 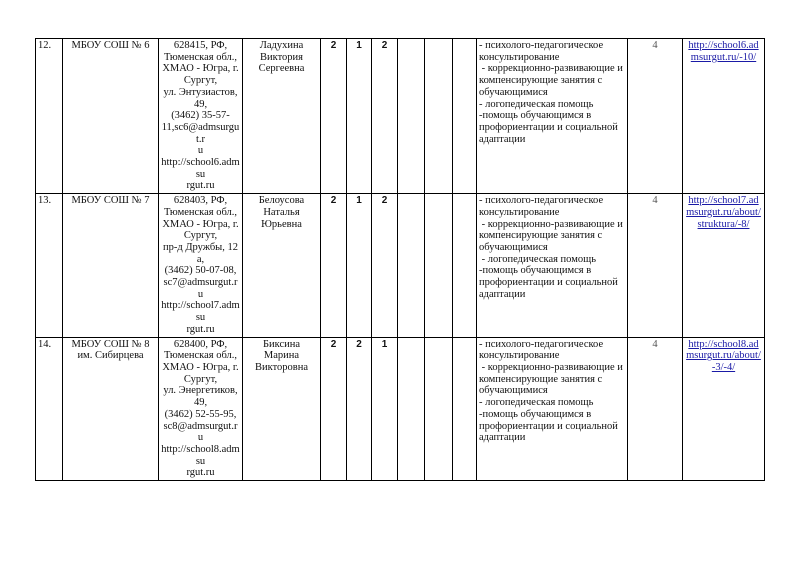 What do you see at coordinates (281, 409) in the screenshot?
I see `specialist-name: Биксина Марина Викторовна` at bounding box center [281, 409].